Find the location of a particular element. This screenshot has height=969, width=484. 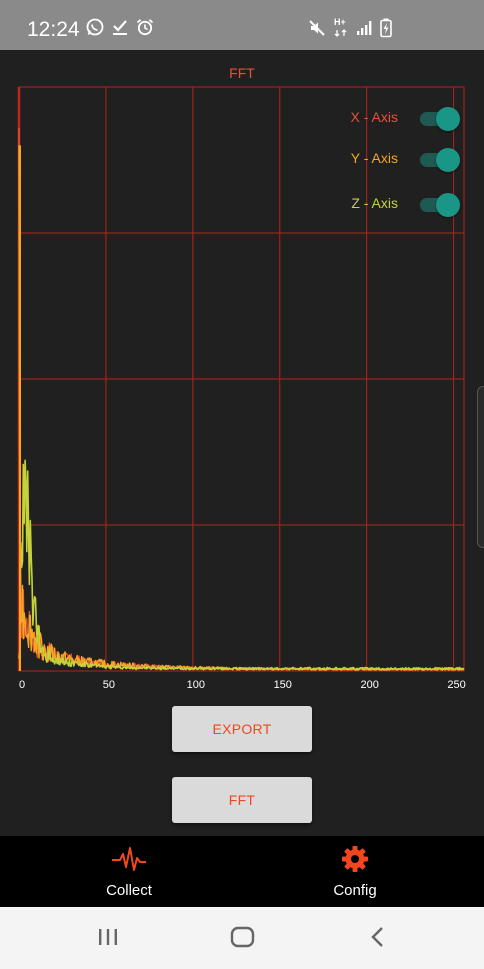

bottom-navigation: Collect Config is located at coordinates (242, 871).